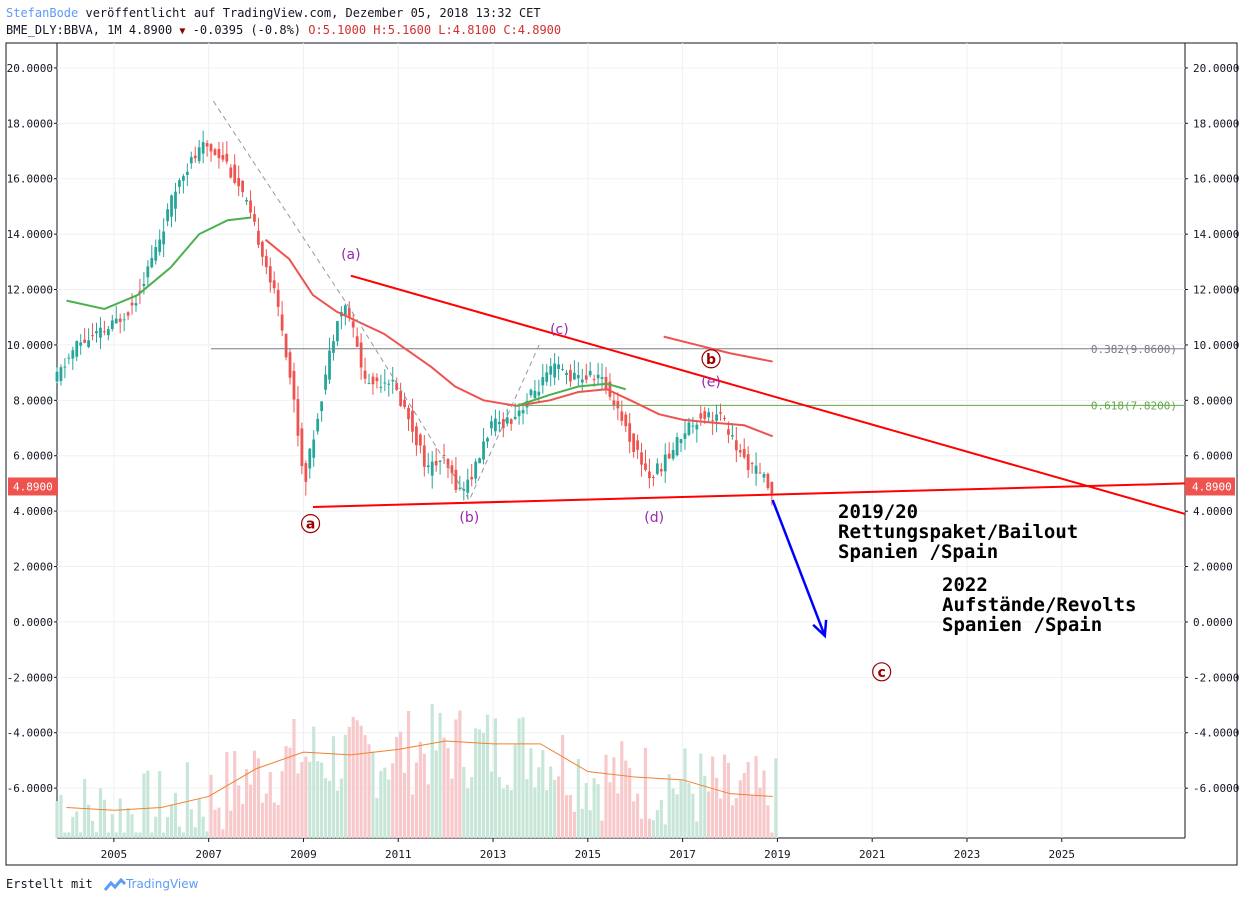  Describe the element at coordinates (493, 854) in the screenshot. I see `x-tick-label: 2013` at that location.